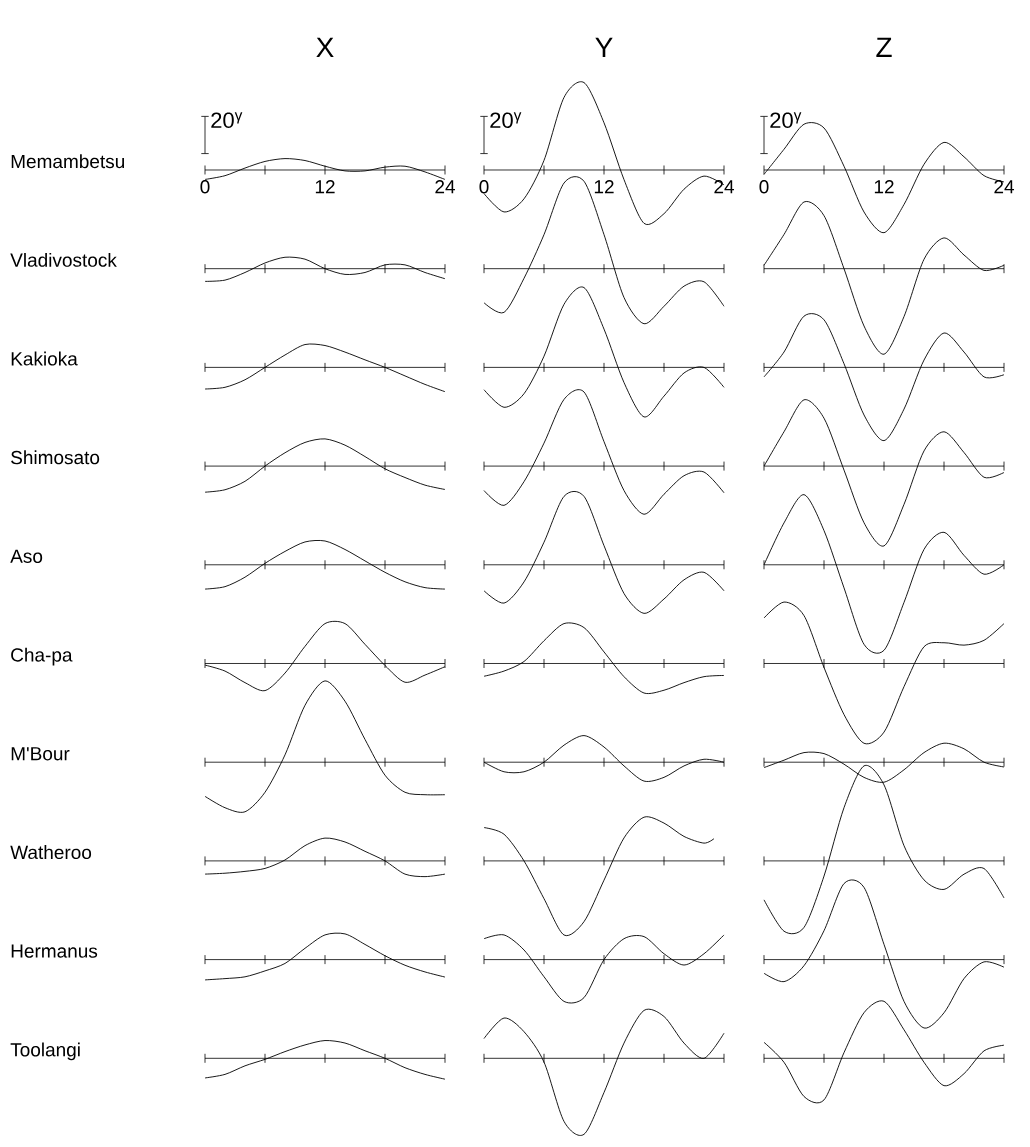 This screenshot has height=1147, width=1030. Describe the element at coordinates (884, 47) in the screenshot. I see `chart-title: Z` at that location.